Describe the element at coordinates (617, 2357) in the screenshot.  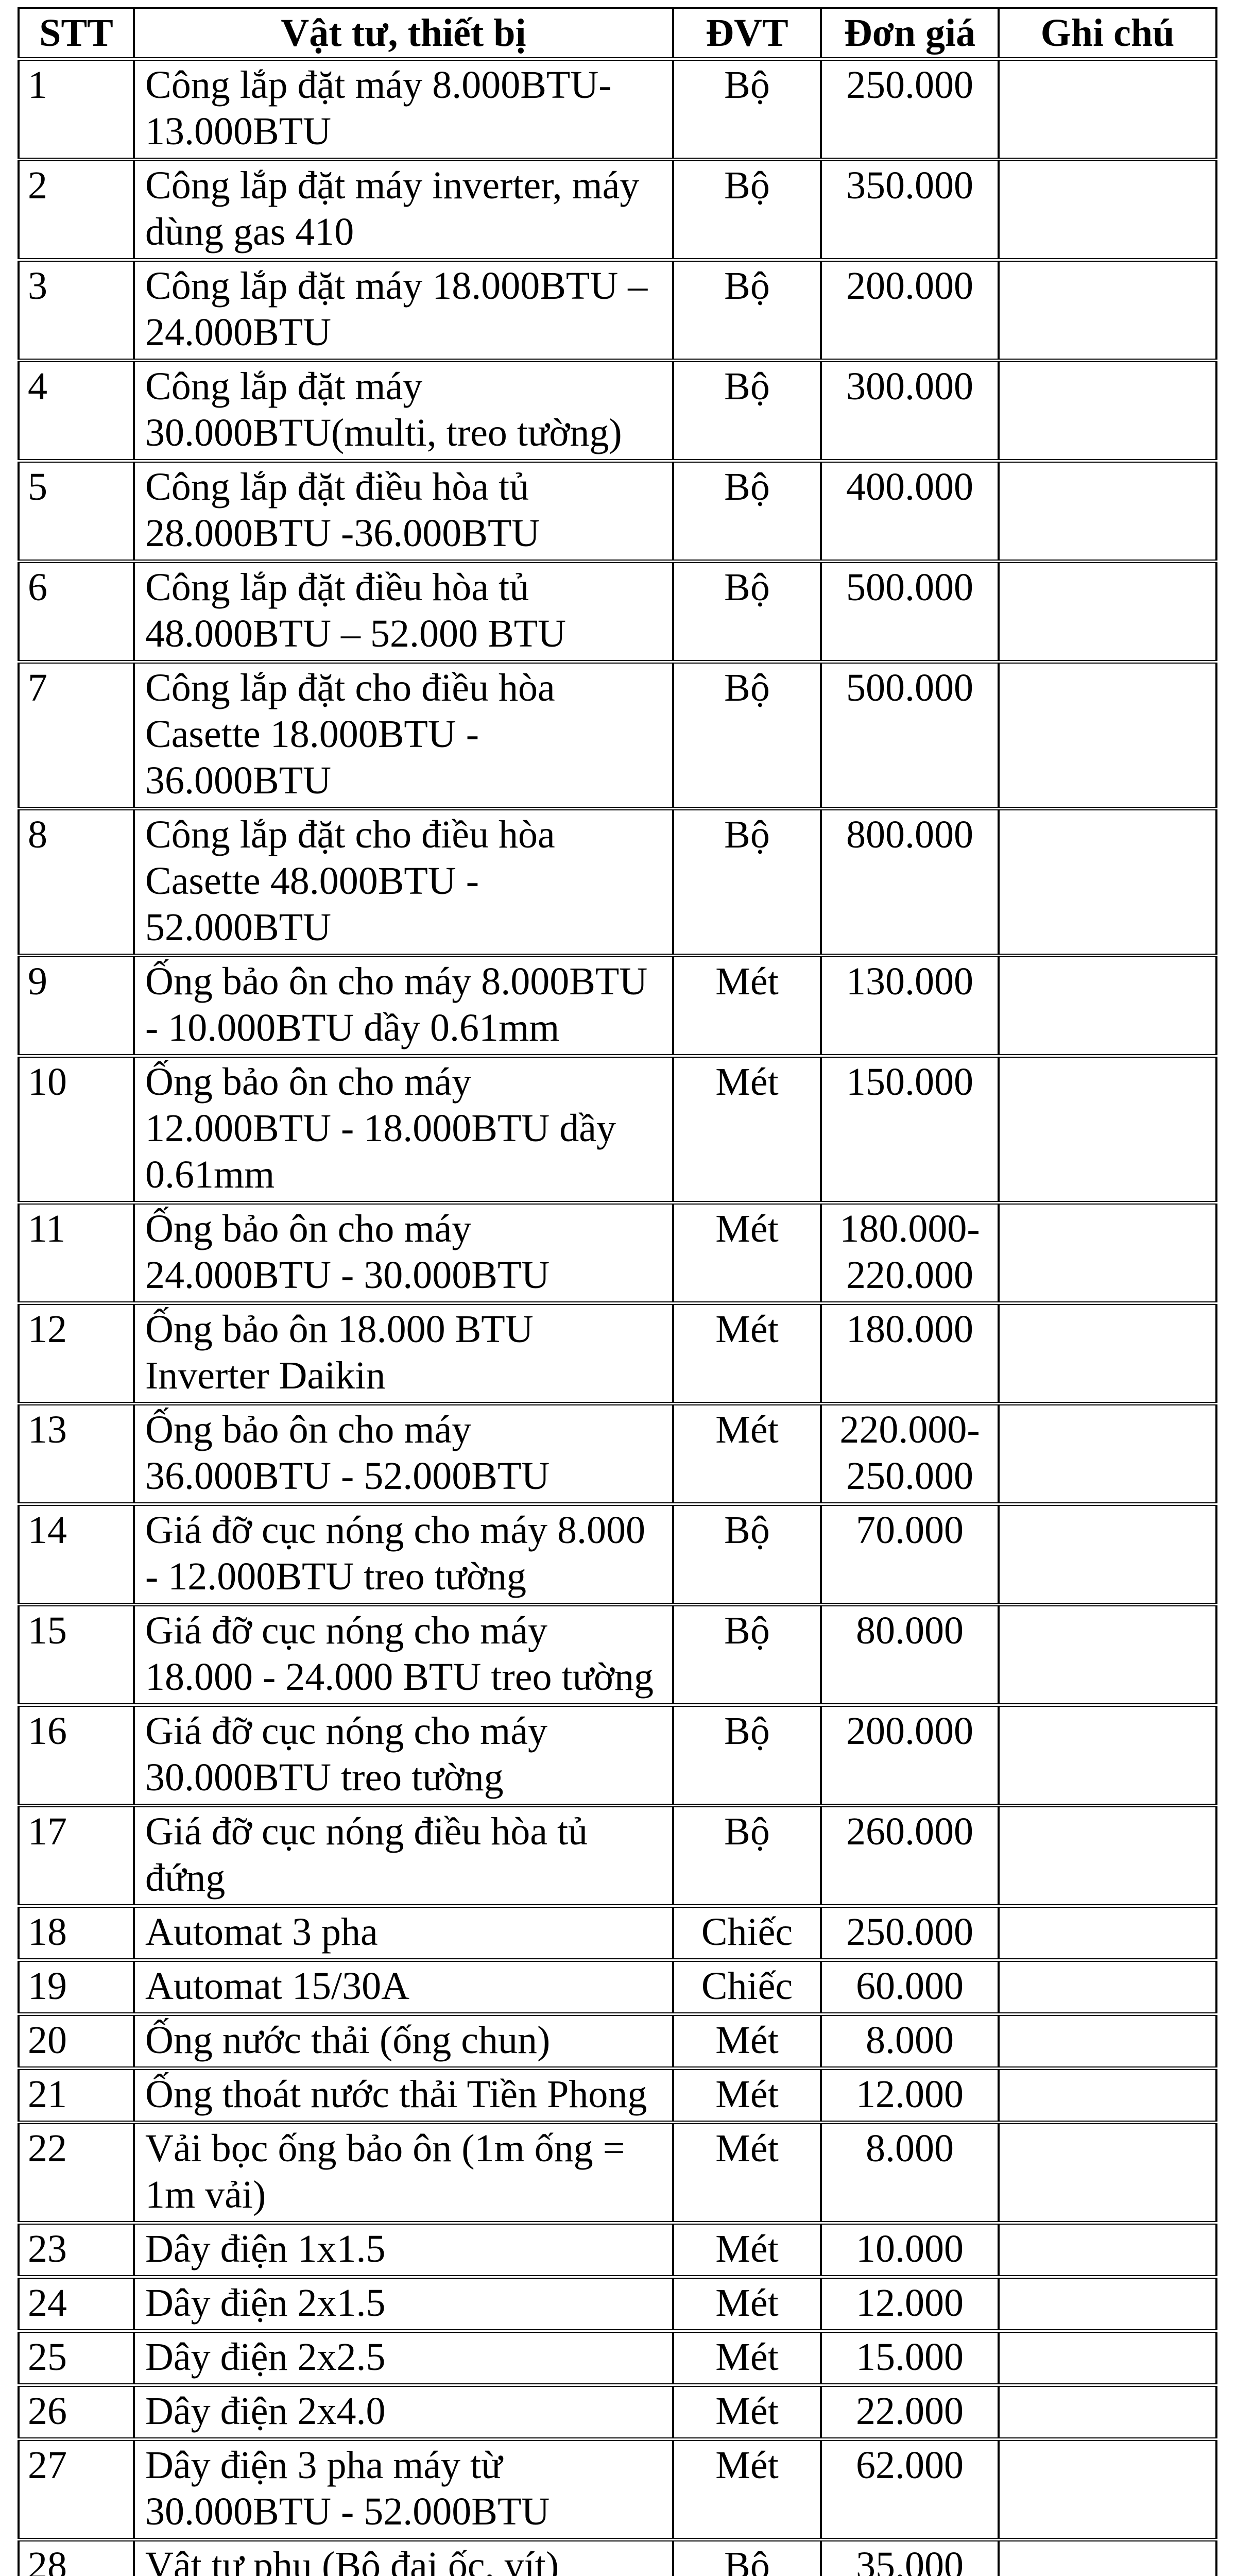
I see `table-row: 25 Dây điện 2x2.5 Mét 15.000` at that location.